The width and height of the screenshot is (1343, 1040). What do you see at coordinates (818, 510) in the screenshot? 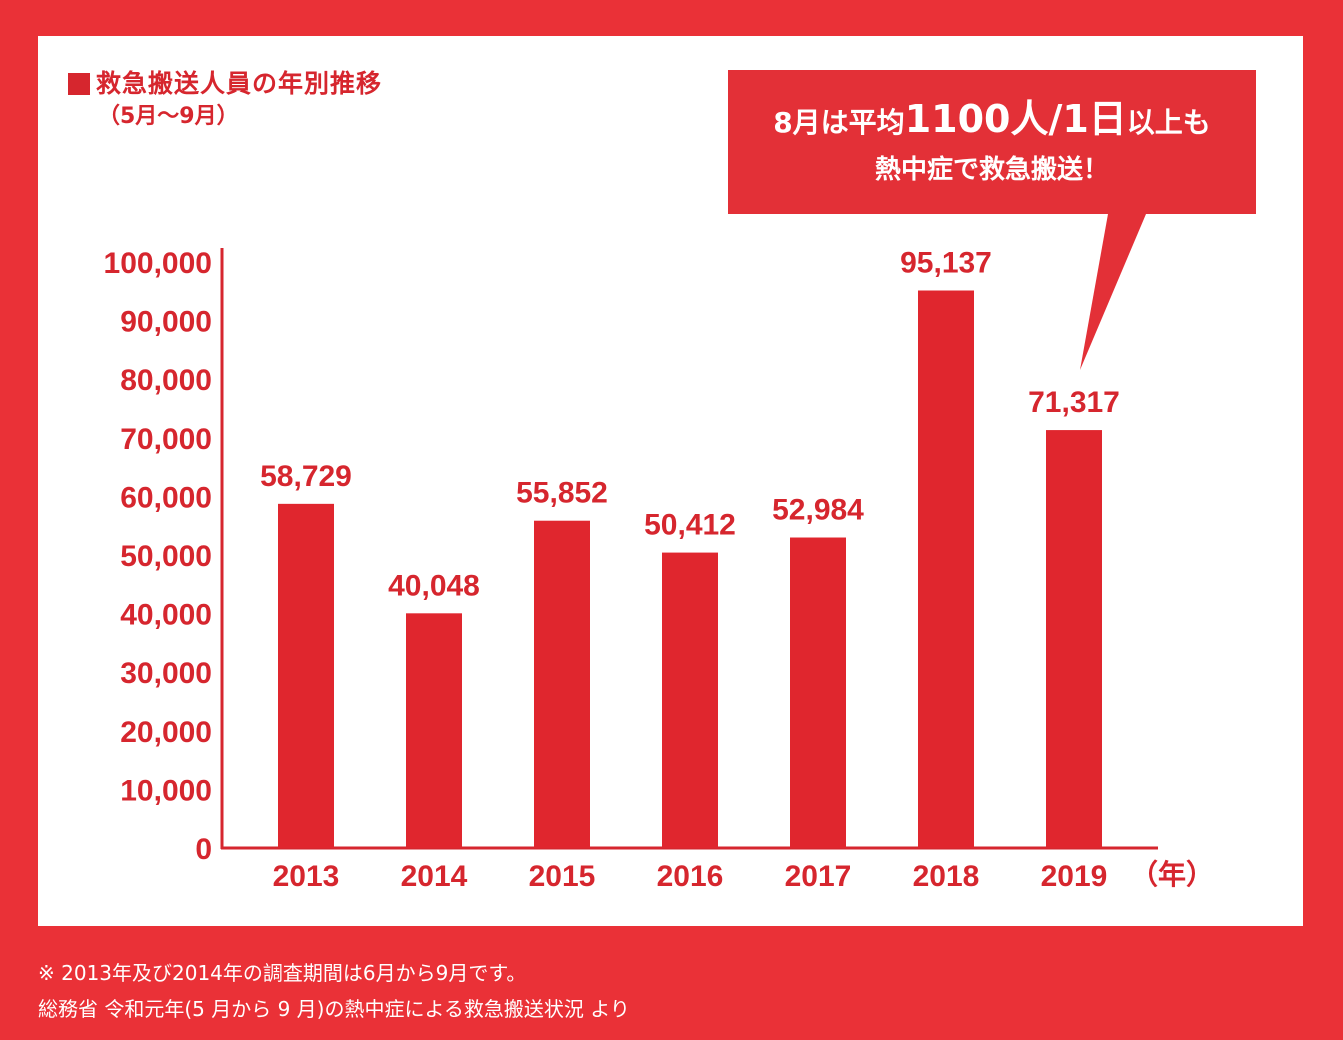
I see `value-label-2017: 52,984` at bounding box center [818, 510].